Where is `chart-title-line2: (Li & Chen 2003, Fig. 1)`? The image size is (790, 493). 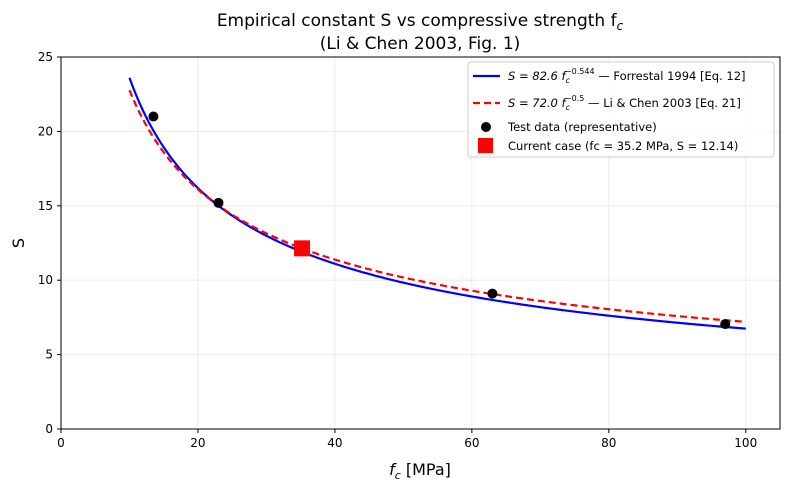 chart-title-line2: (Li & Chen 2003, Fig. 1) is located at coordinates (420, 44).